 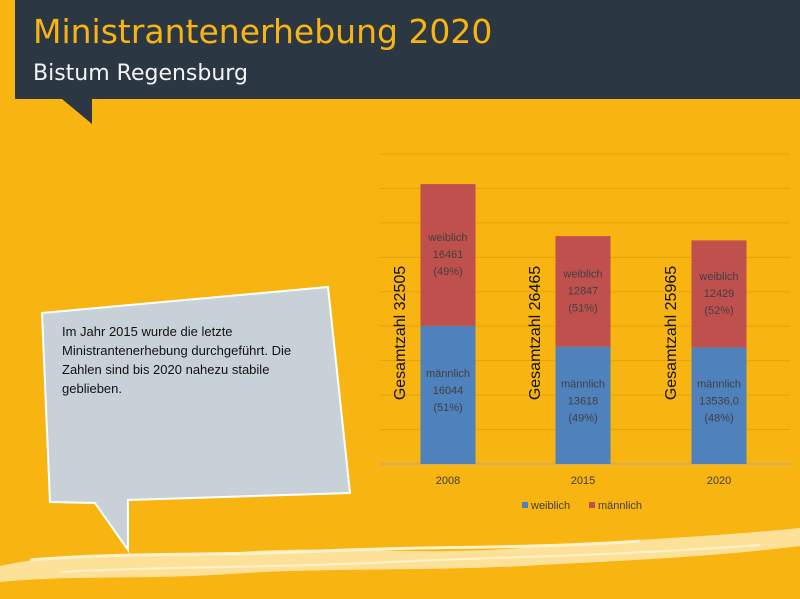 I want to click on bar-data-label: 12429, so click(x=719, y=294).